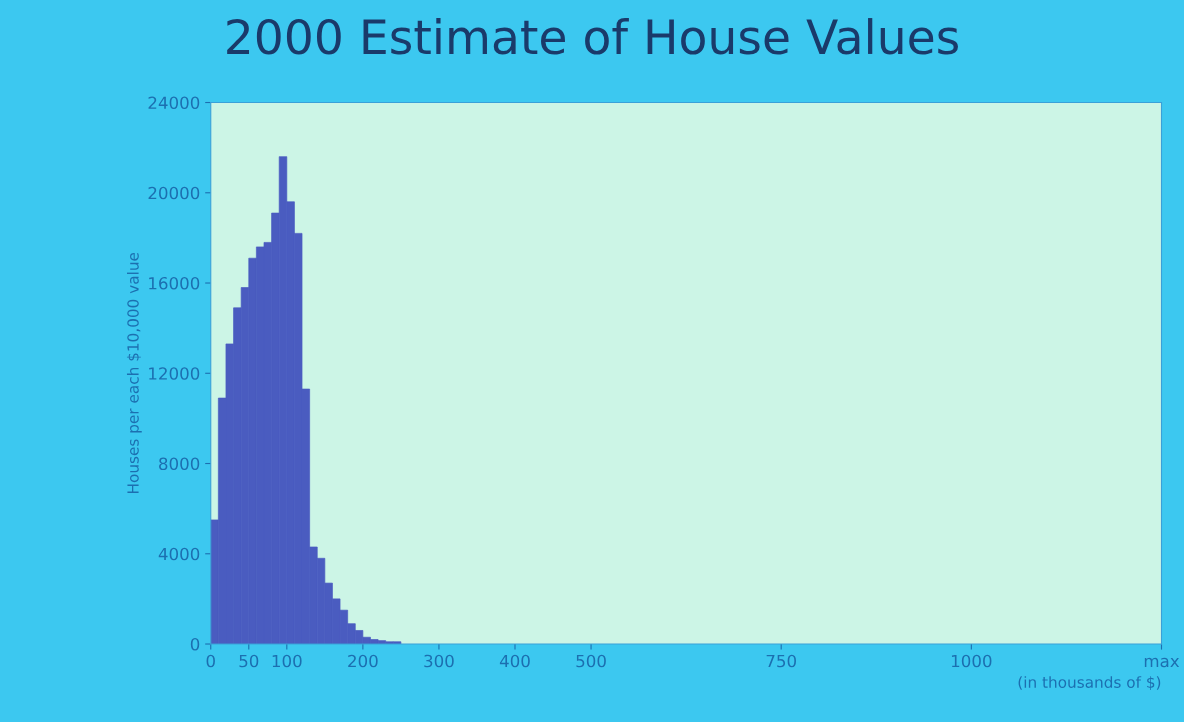  What do you see at coordinates (179, 554) in the screenshot?
I see `y-tick-label: 4000` at bounding box center [179, 554].